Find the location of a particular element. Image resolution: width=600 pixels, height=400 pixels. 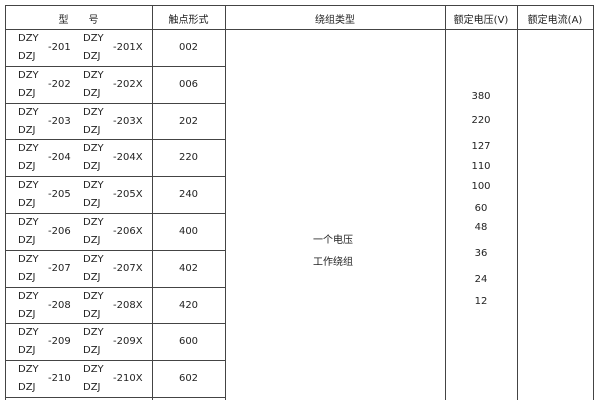

contact-form: 602 is located at coordinates (188, 379).